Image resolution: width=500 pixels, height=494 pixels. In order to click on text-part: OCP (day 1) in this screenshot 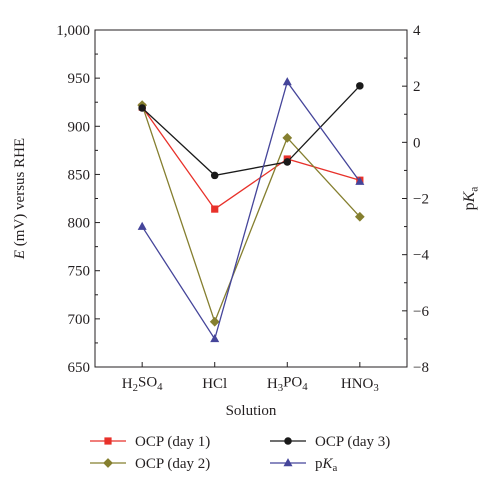, I will do `click(172, 442)`.